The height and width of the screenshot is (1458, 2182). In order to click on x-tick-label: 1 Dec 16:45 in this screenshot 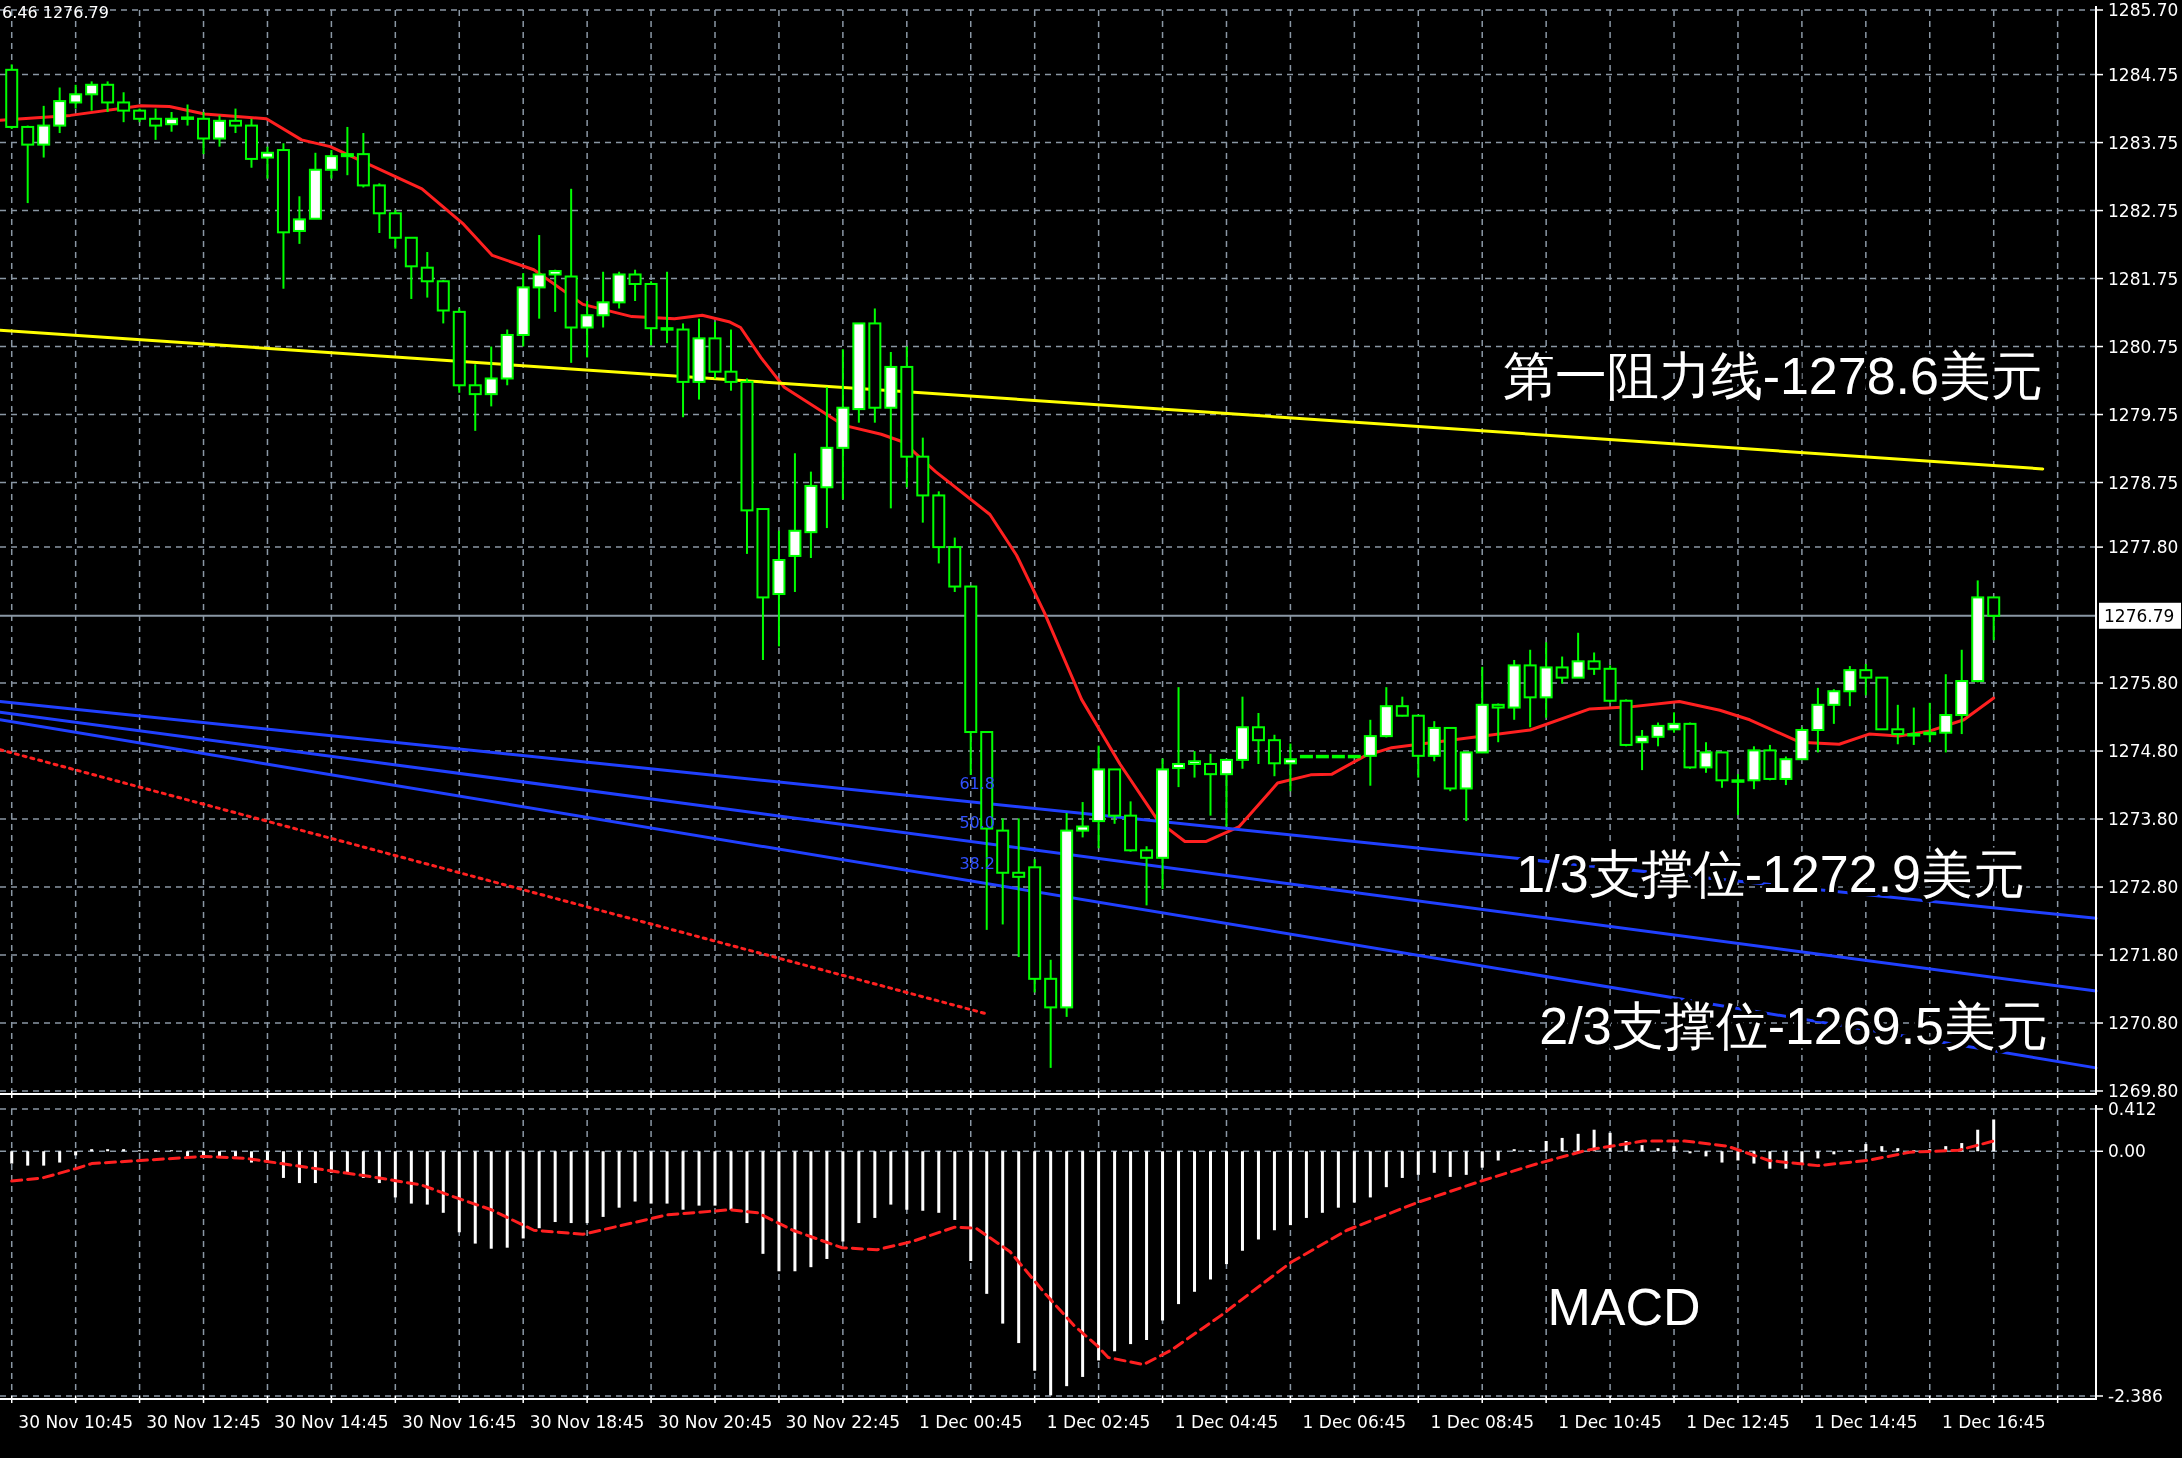, I will do `click(1993, 1422)`.